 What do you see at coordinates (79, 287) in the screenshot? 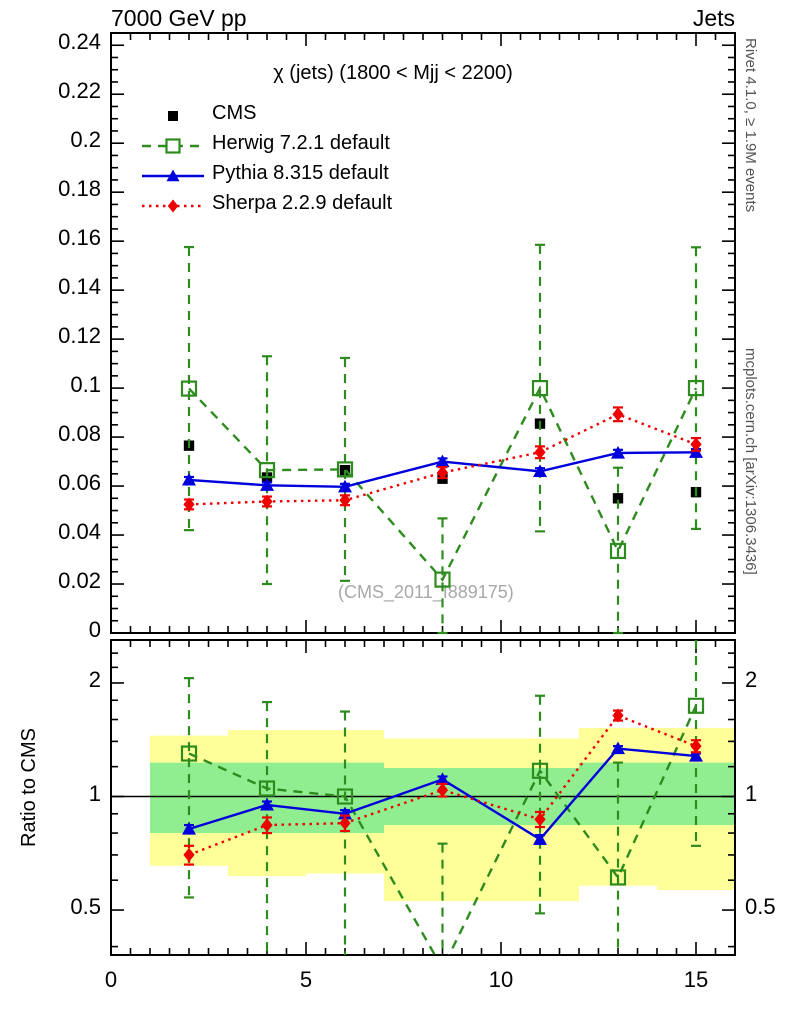
I see `main-ytick-label: 0.14` at bounding box center [79, 287].